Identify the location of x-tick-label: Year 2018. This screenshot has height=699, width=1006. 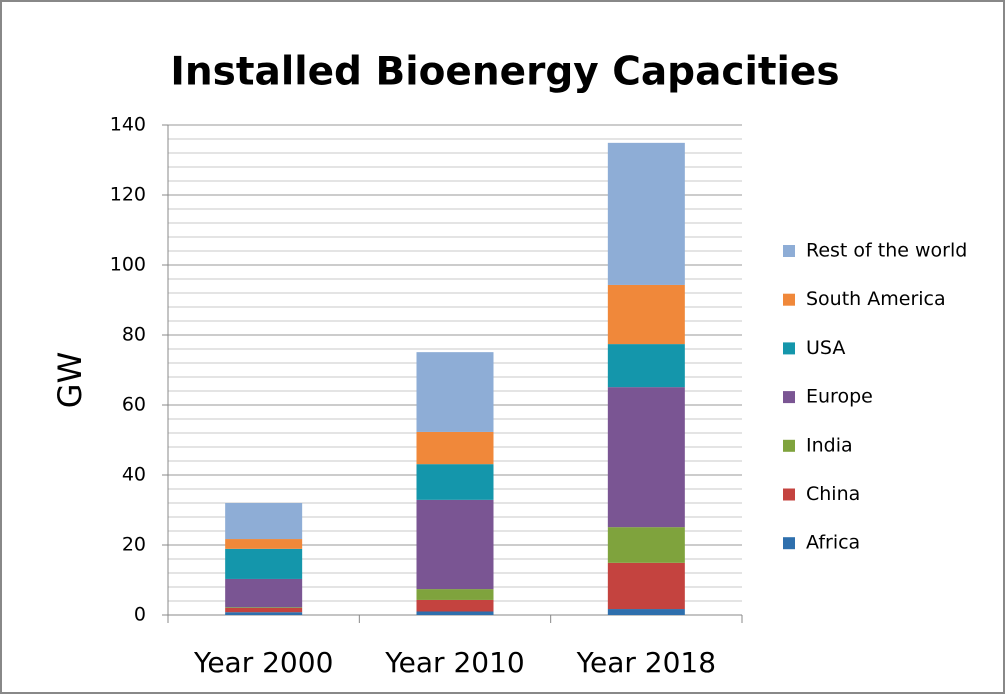
(646, 662).